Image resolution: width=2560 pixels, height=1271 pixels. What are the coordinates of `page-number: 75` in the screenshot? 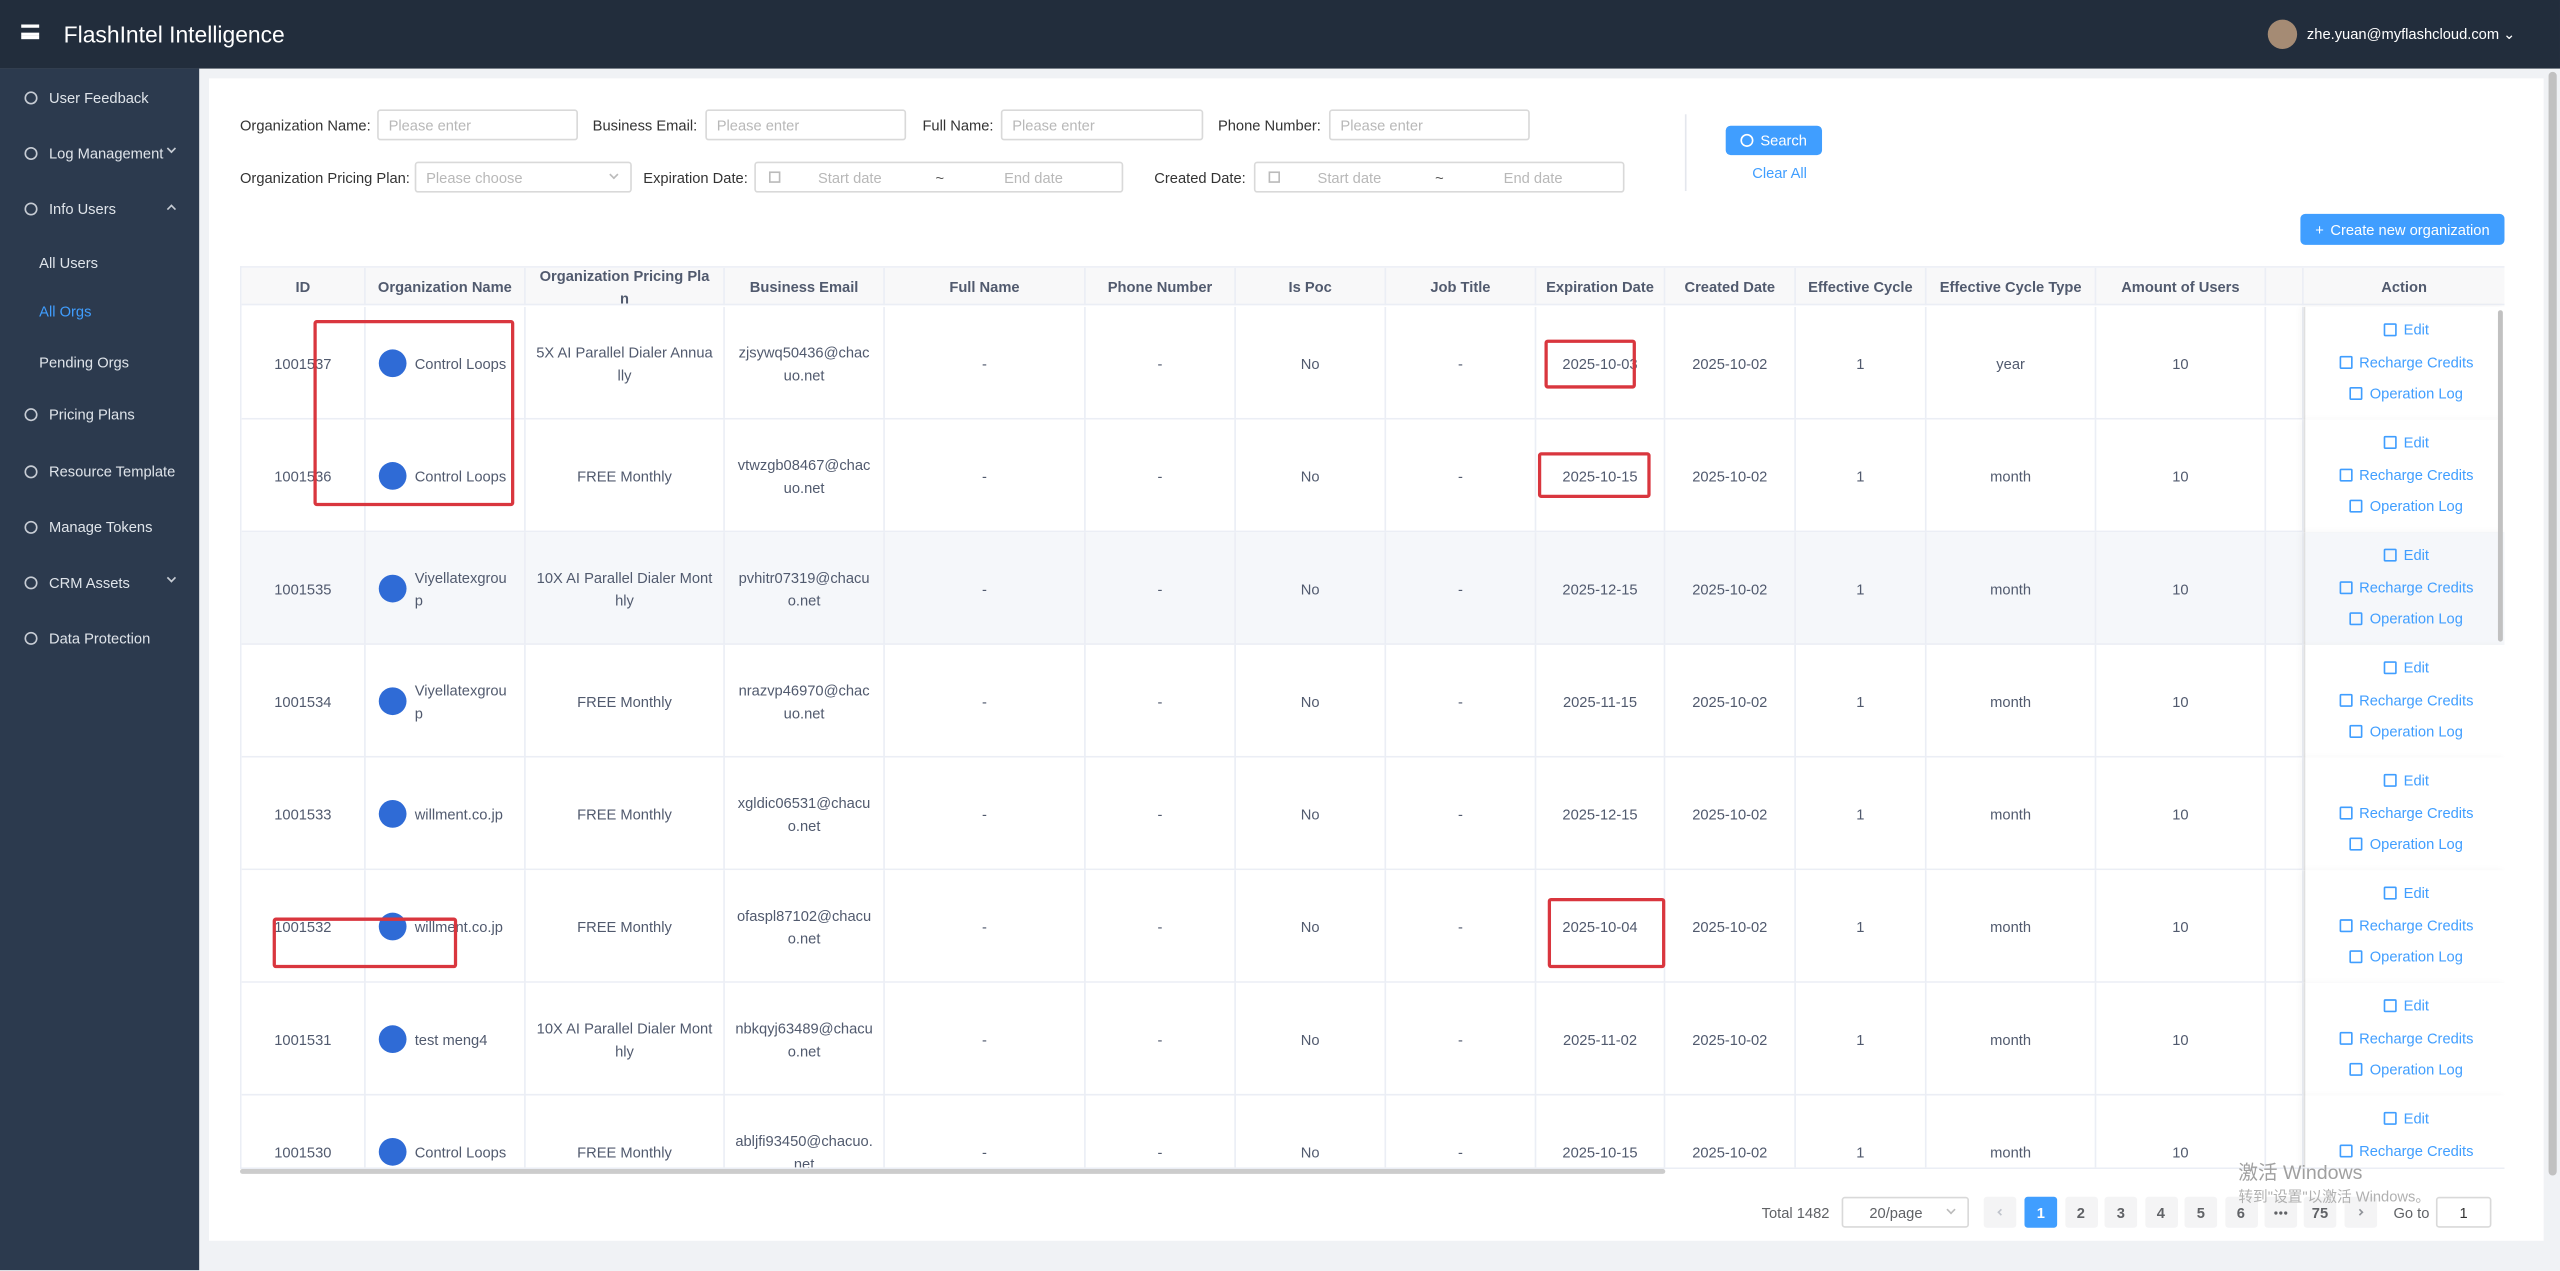 It's located at (2320, 1212).